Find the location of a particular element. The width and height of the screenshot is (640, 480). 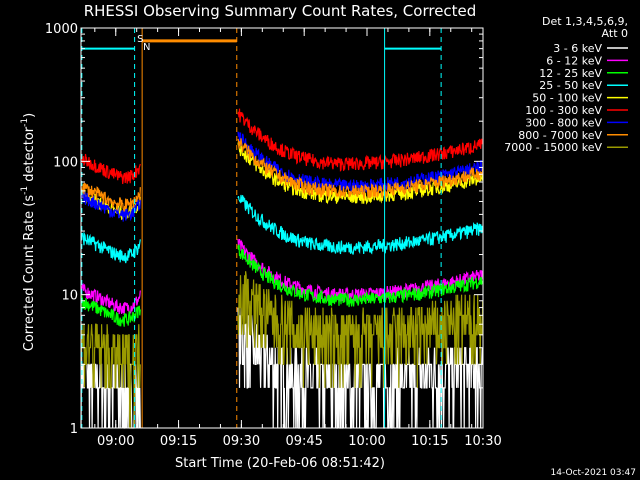

legend-label-2: 12 - 25 keV is located at coordinates (570, 73).